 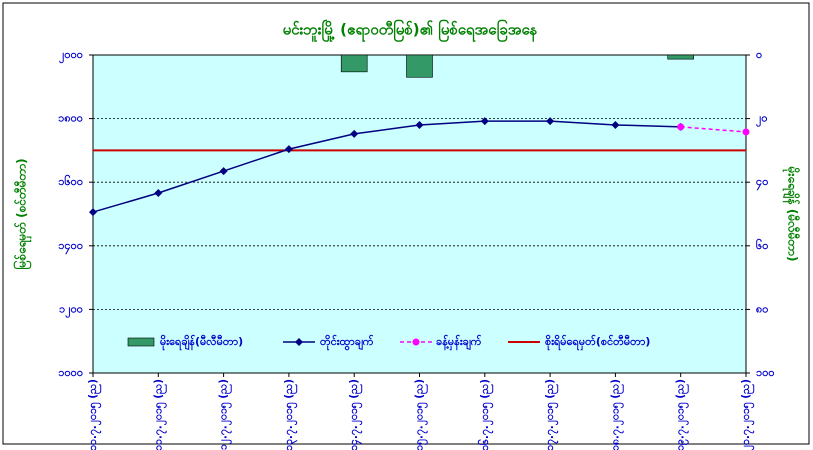 I want to click on y-axis-title: မြစ်ရေမှတ် (စင်တီမီတာ), so click(x=22, y=213).